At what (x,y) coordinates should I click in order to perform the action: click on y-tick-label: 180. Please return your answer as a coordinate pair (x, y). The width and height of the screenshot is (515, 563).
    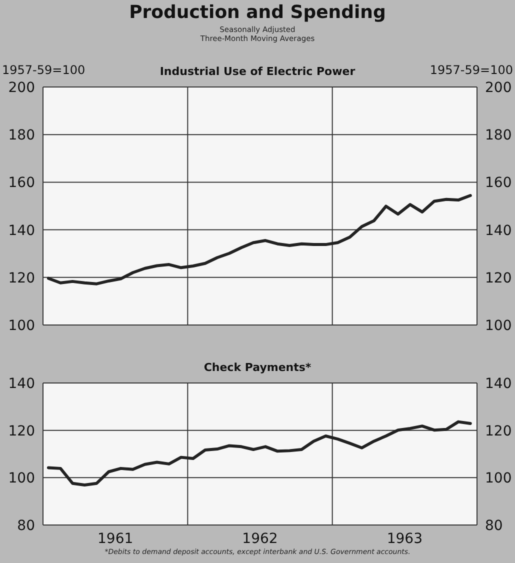
    Looking at the image, I should click on (21, 136).